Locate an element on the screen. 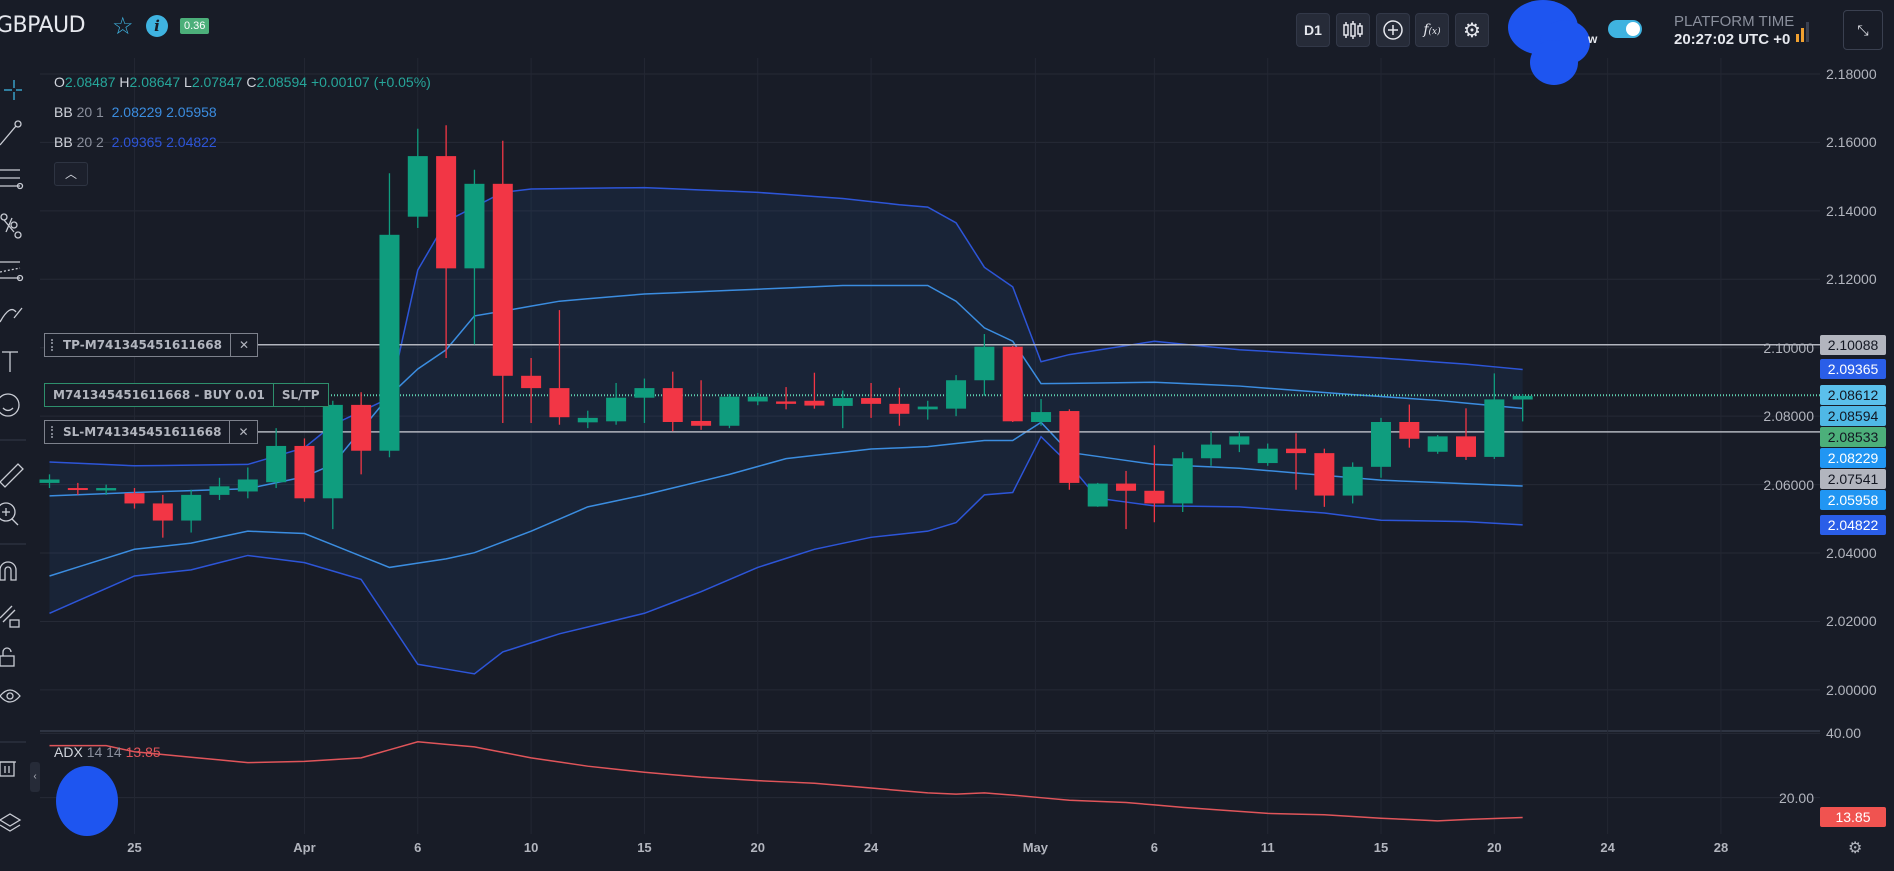  indicators-button: f(x) is located at coordinates (1432, 30).